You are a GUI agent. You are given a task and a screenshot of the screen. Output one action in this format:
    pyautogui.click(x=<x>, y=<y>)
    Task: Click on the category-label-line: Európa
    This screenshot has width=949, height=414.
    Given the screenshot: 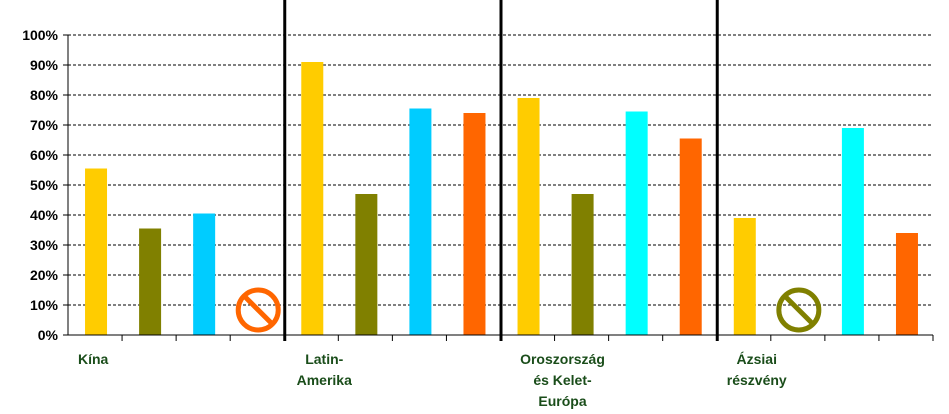 What is the action you would take?
    pyautogui.click(x=562, y=401)
    